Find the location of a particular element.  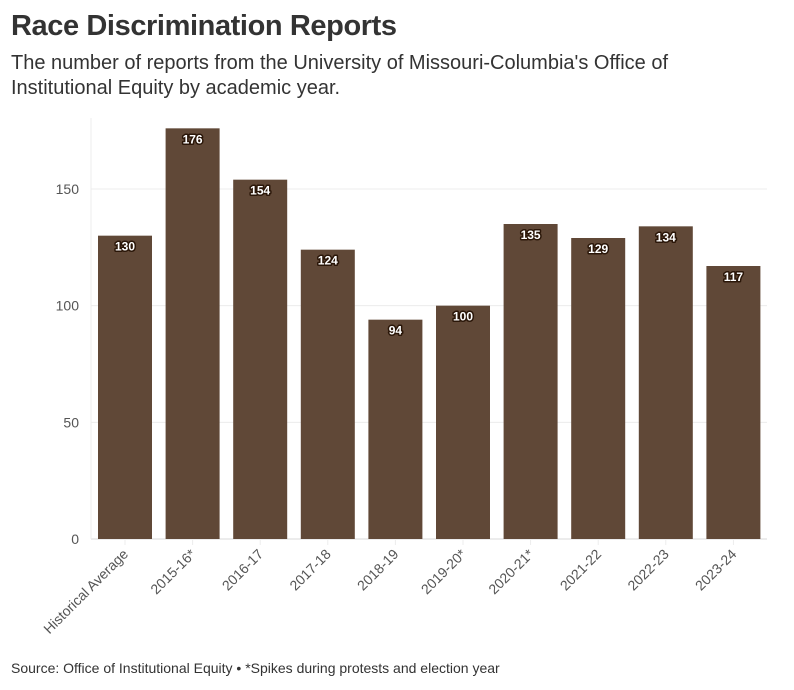

x-tick-label: 2016-17 is located at coordinates (243, 570).